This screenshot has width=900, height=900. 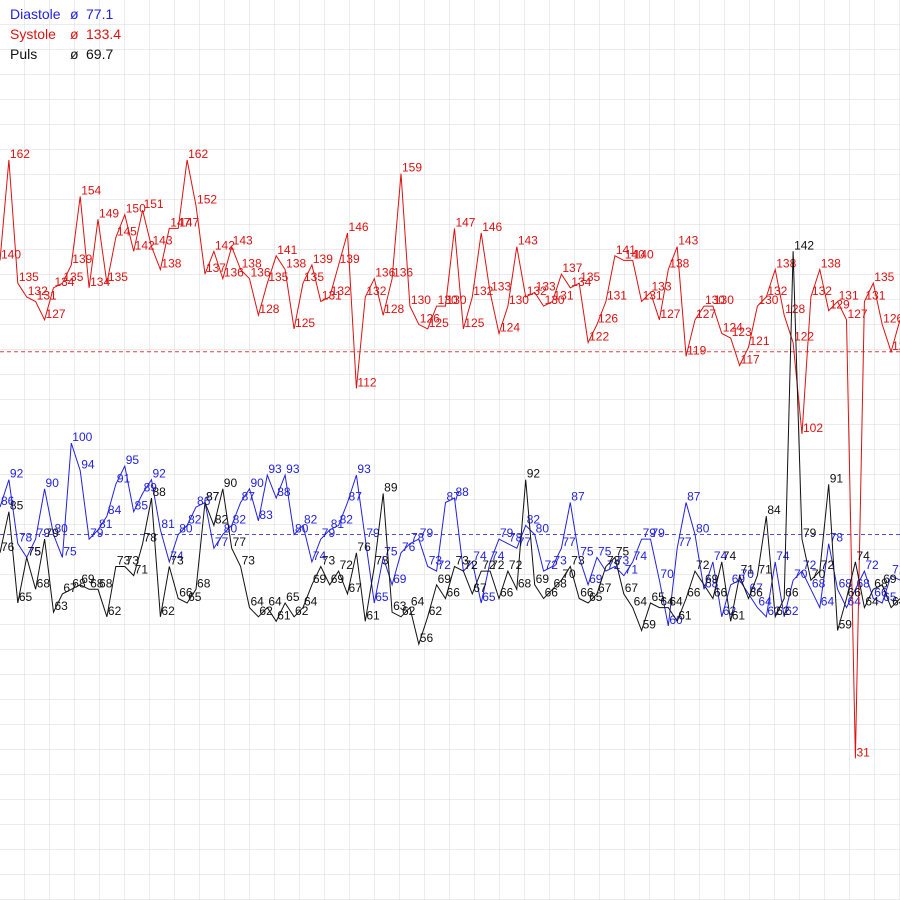 I want to click on point-label: 81, so click(x=106, y=524).